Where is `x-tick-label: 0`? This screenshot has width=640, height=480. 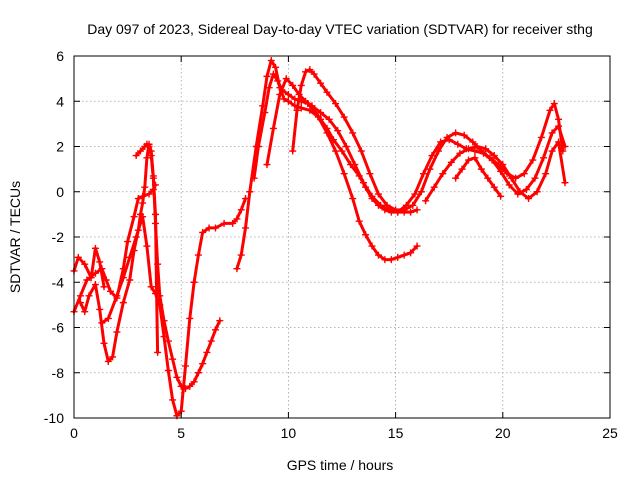
x-tick-label: 0 is located at coordinates (74, 433).